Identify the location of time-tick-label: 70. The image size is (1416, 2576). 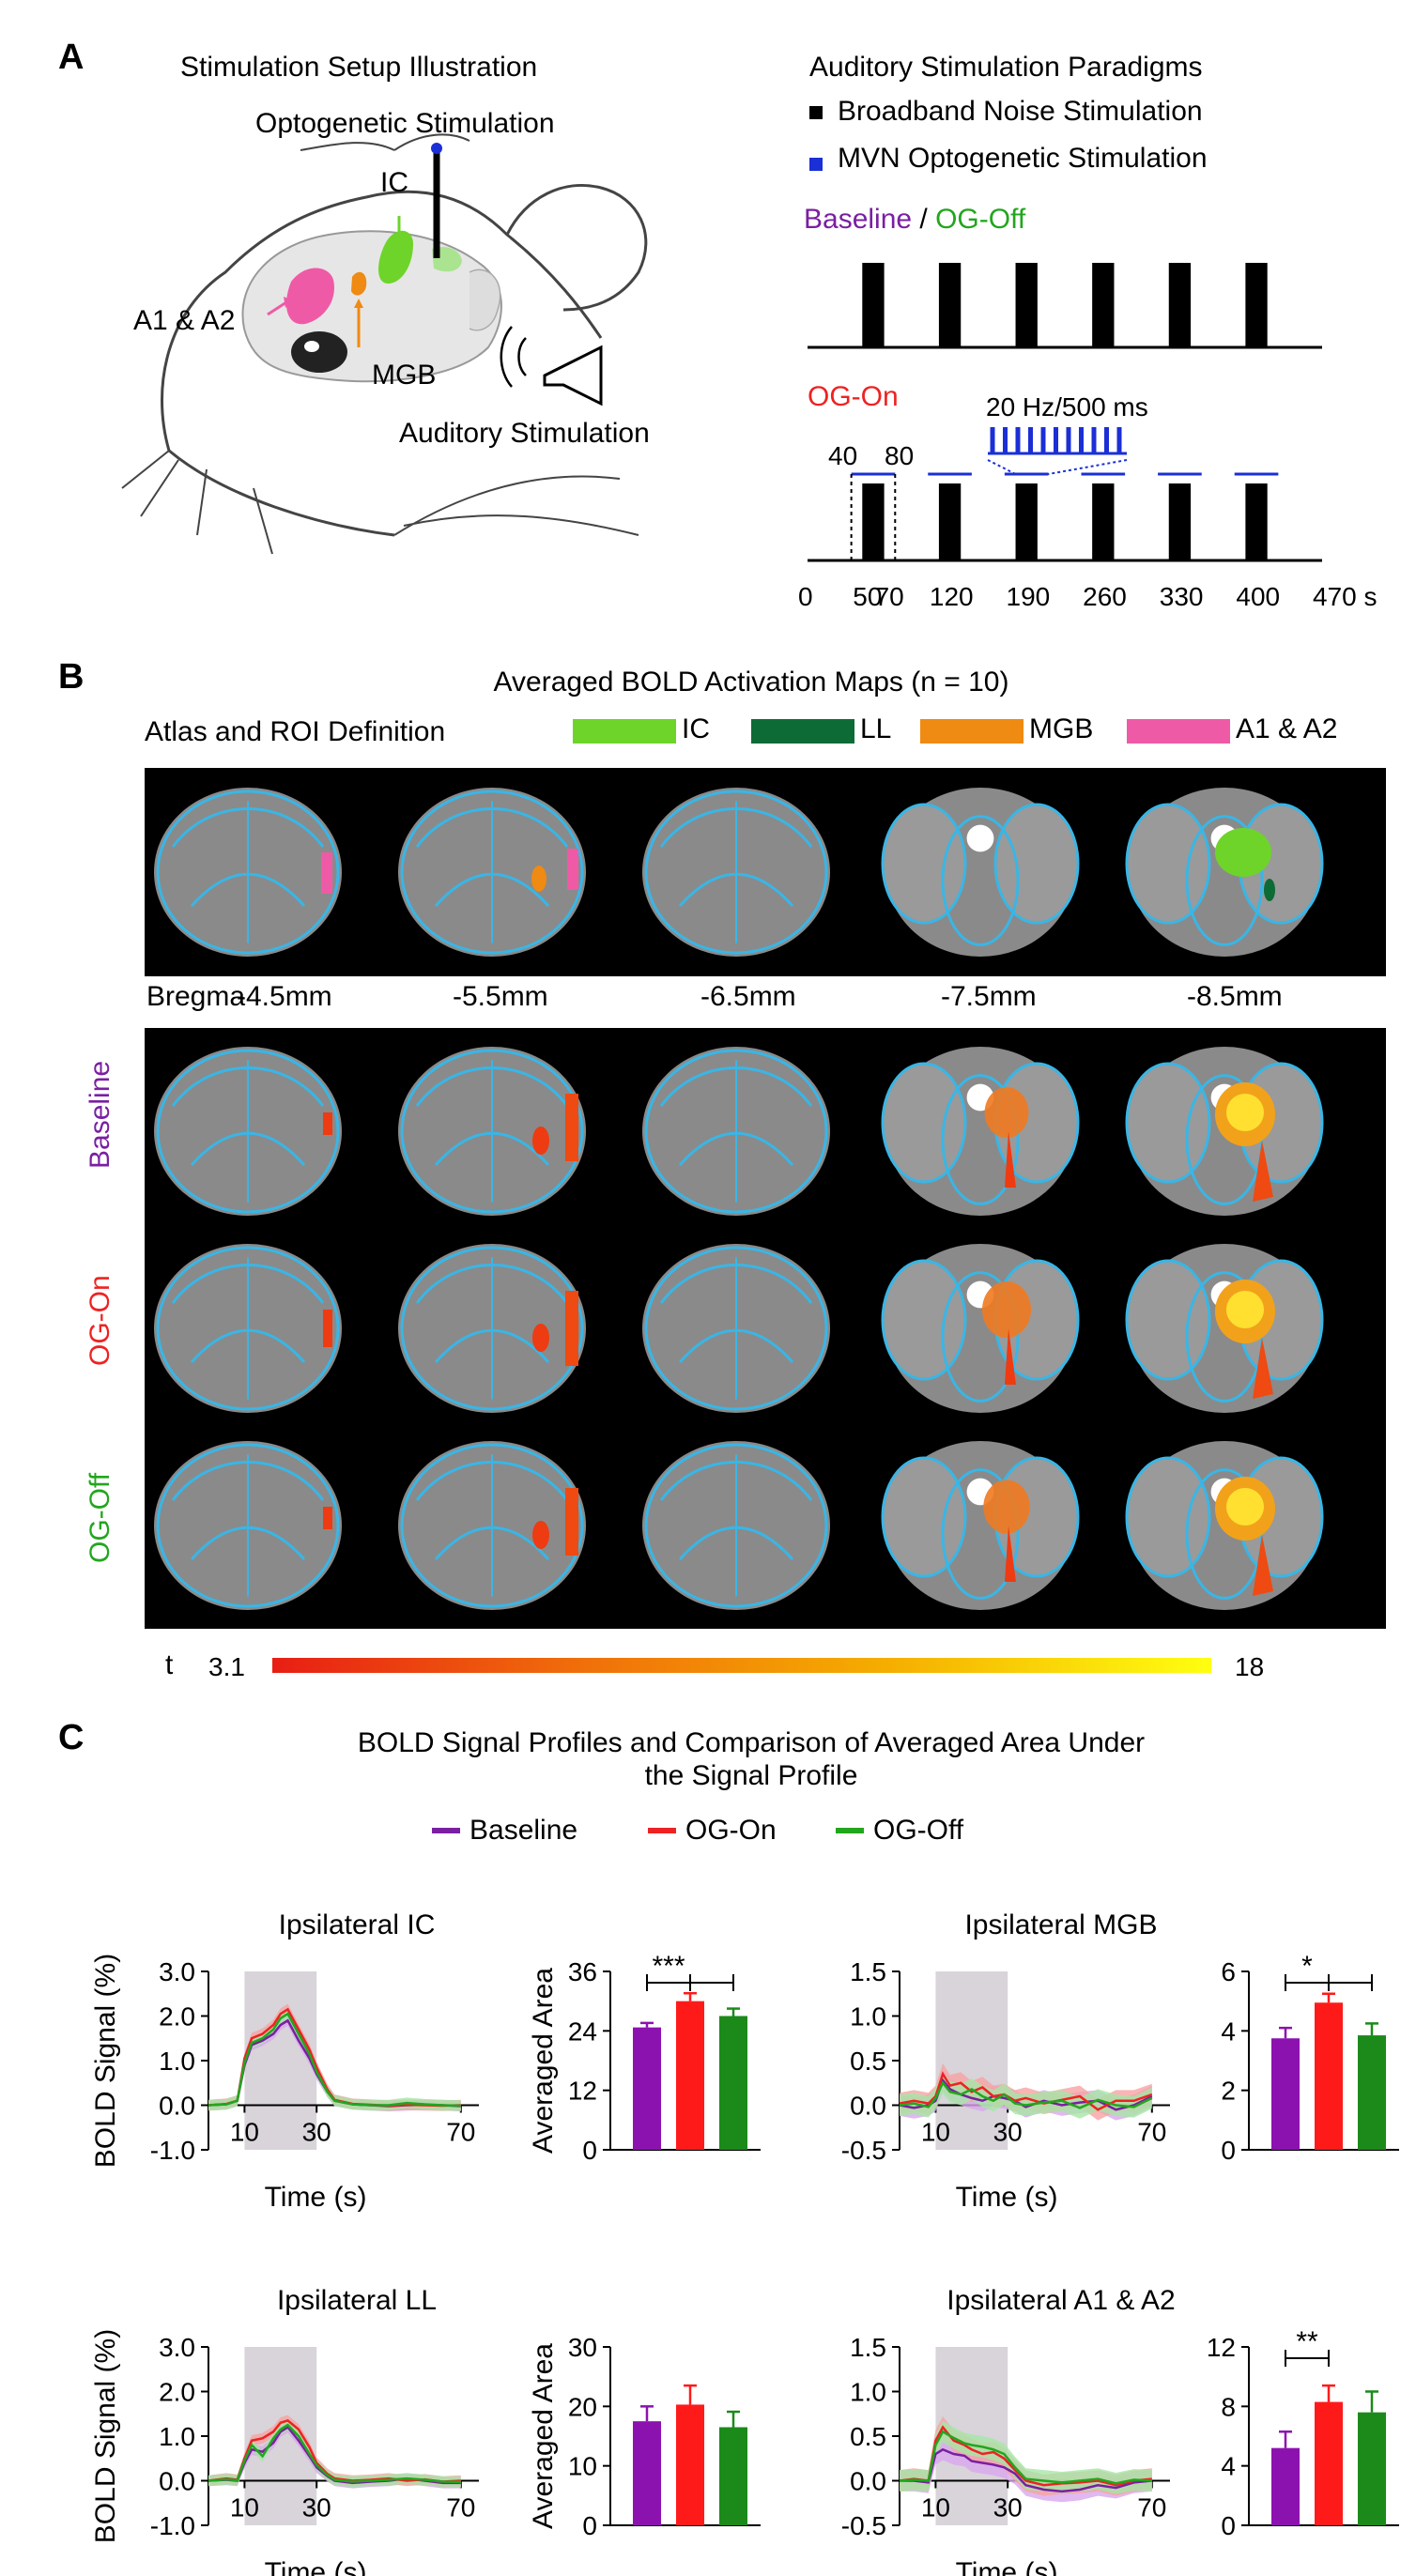
(889, 596).